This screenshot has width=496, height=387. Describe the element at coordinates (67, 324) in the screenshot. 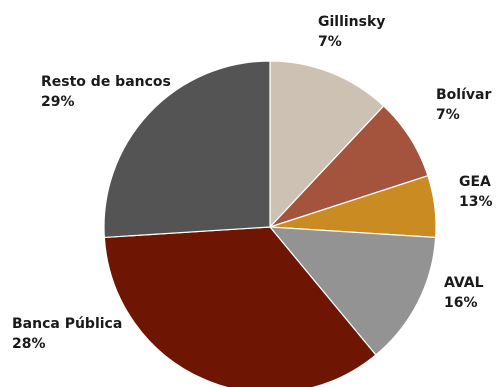

I see `slice-label-banca-publica: Banca Pública` at that location.